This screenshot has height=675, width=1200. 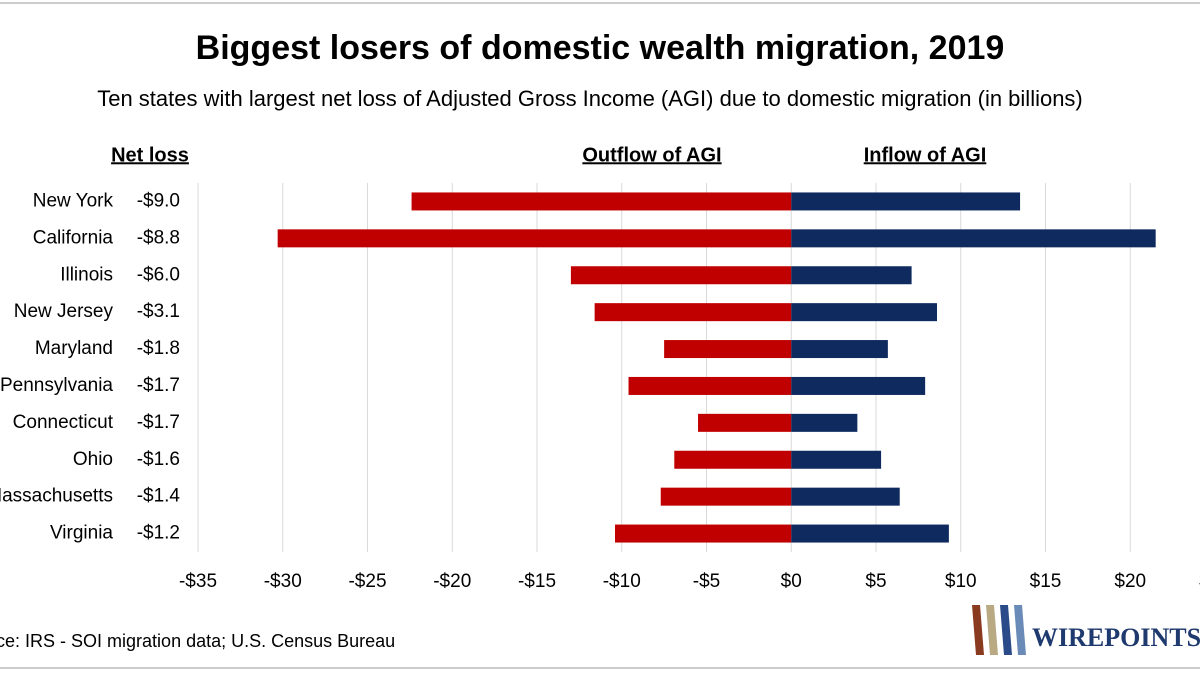 What do you see at coordinates (283, 581) in the screenshot?
I see `x-tick-label: -$30` at bounding box center [283, 581].